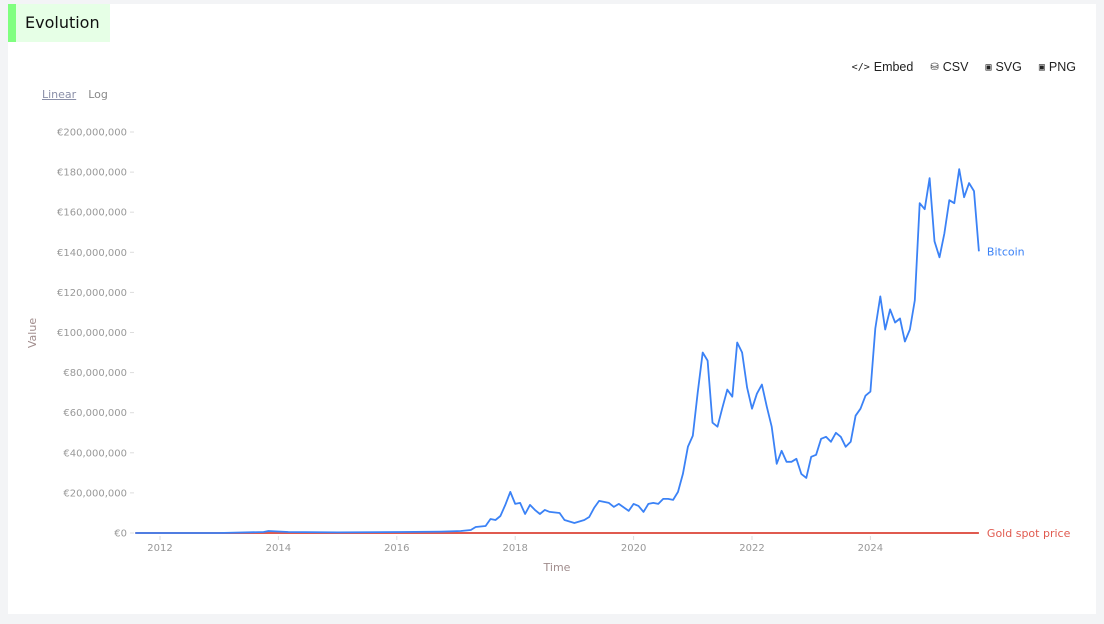 The image size is (1104, 624). I want to click on export-toolbar: </> Embed ⛁ CSV ▣ SVG ▣ PNG, so click(964, 67).